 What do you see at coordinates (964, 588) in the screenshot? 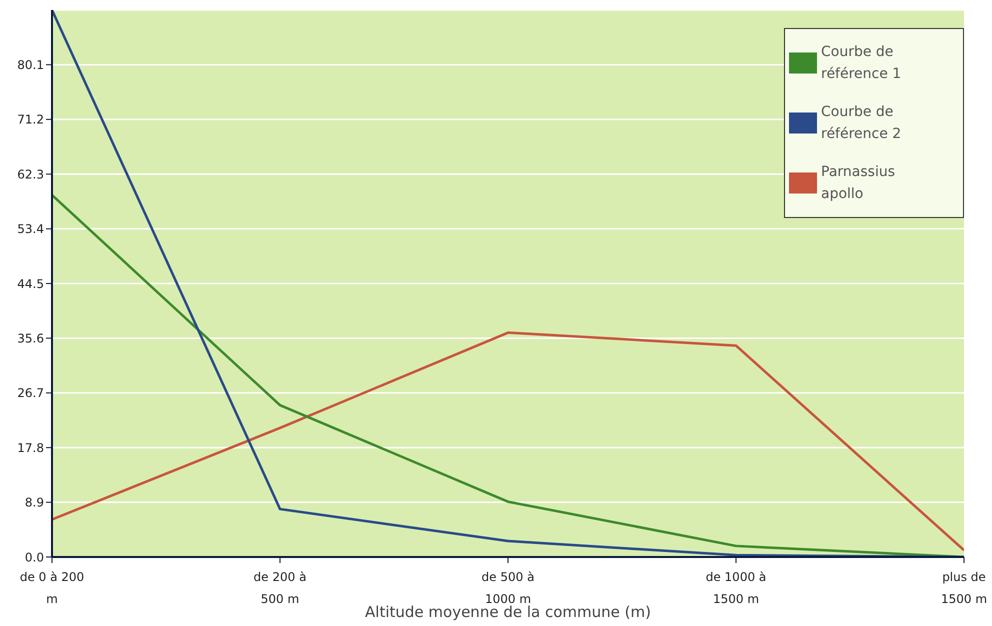
I see `x-tick-label: plus de 1500 m` at bounding box center [964, 588].